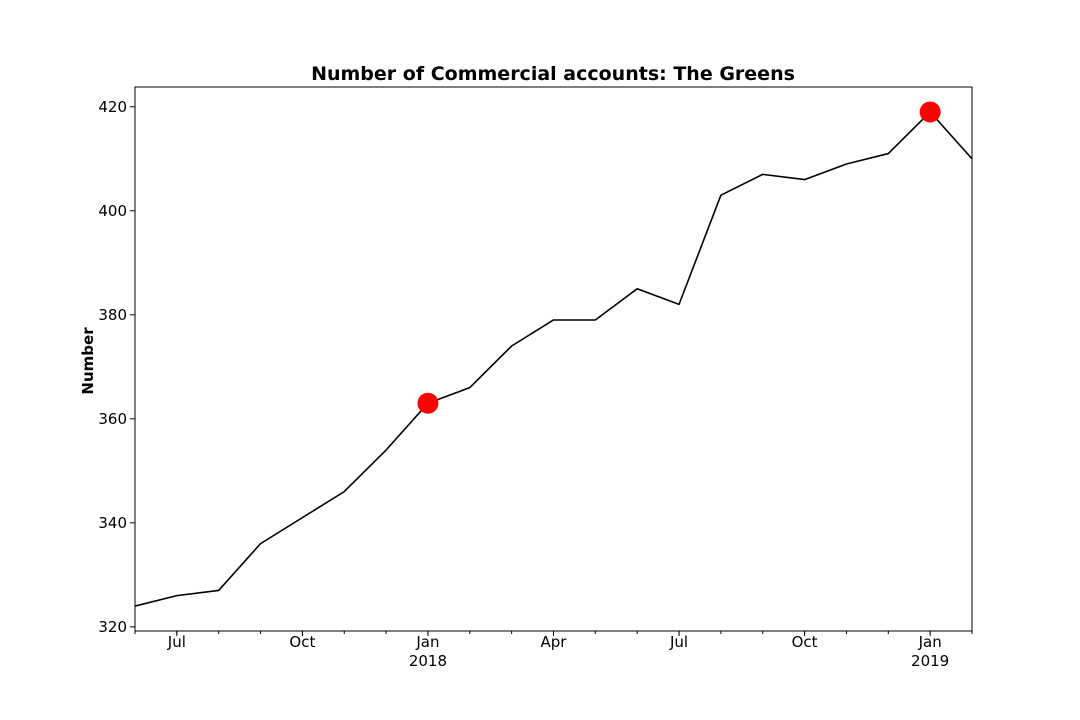  What do you see at coordinates (112, 419) in the screenshot?
I see `y-tick-label: 360` at bounding box center [112, 419].